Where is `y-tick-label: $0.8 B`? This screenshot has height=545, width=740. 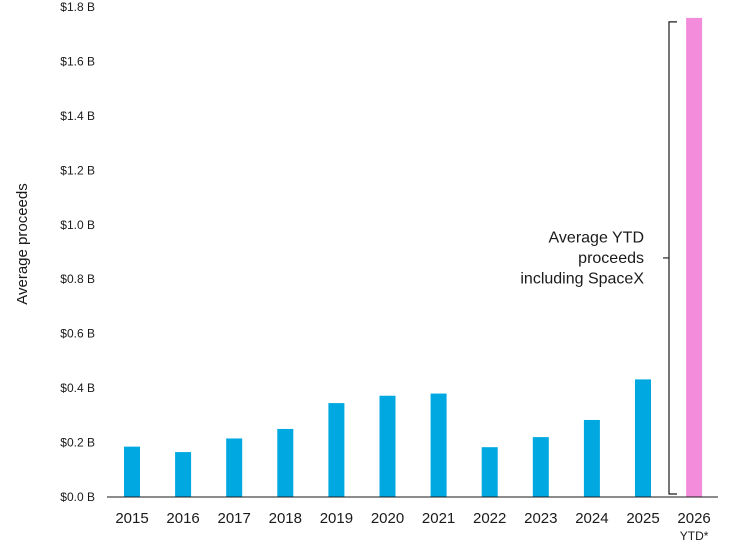
y-tick-label: $0.8 B is located at coordinates (77, 279).